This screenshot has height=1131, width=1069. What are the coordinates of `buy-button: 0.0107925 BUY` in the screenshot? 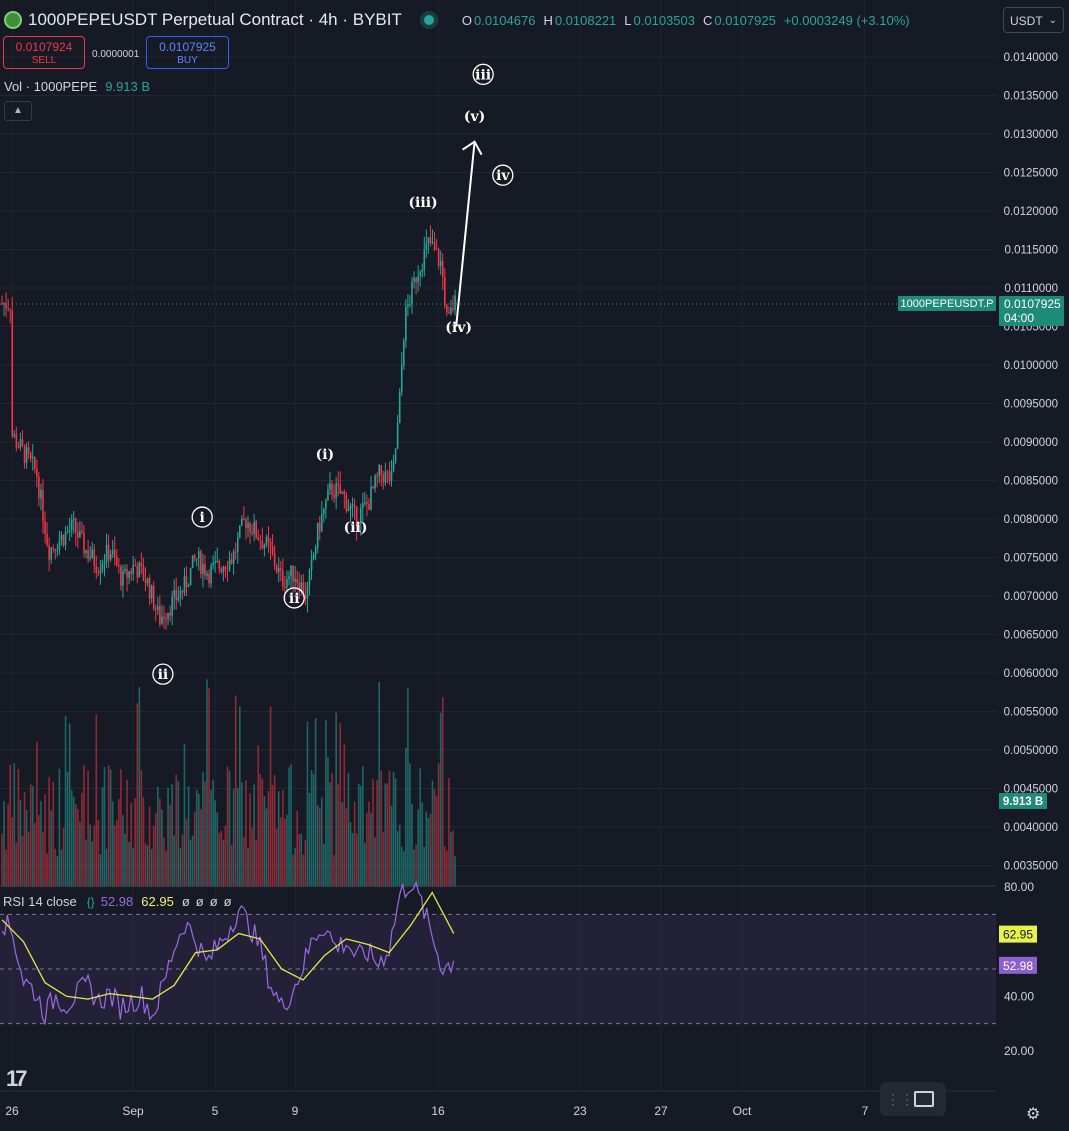 It's located at (187, 52).